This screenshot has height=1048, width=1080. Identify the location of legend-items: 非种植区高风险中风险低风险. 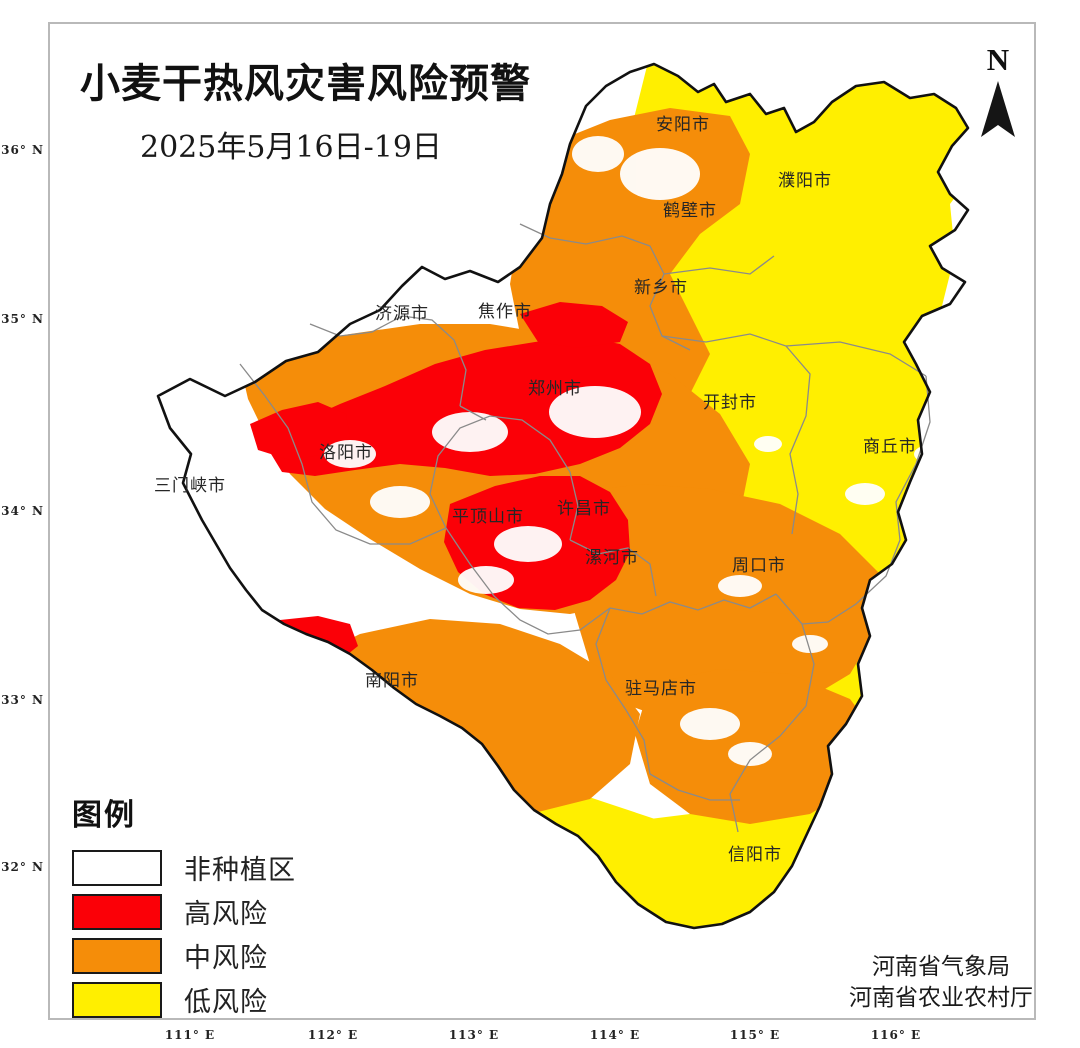
(202, 933).